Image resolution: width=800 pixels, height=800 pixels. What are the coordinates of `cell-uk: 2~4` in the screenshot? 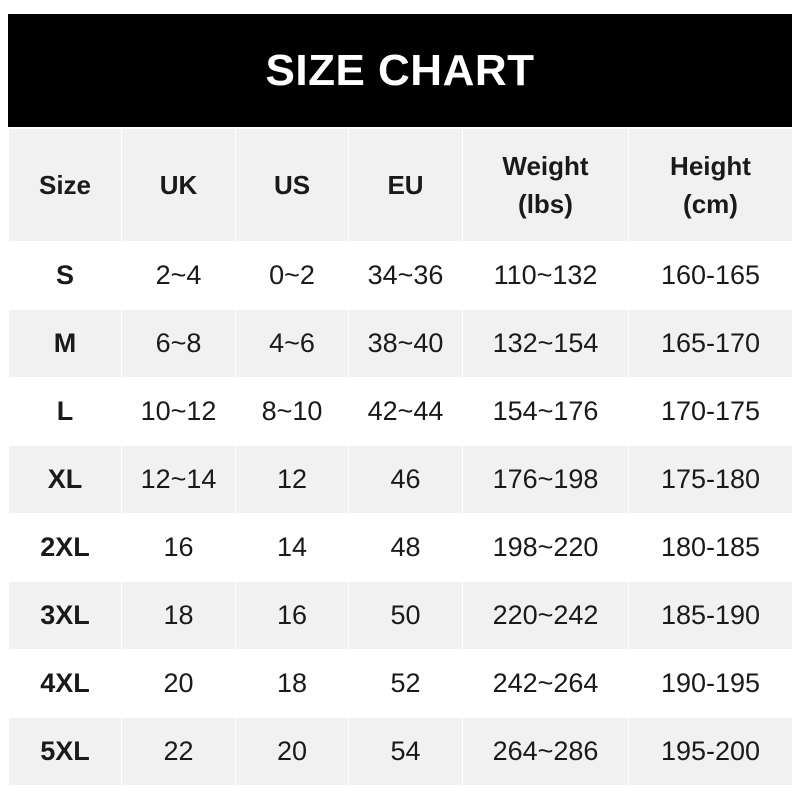 It's located at (178, 275).